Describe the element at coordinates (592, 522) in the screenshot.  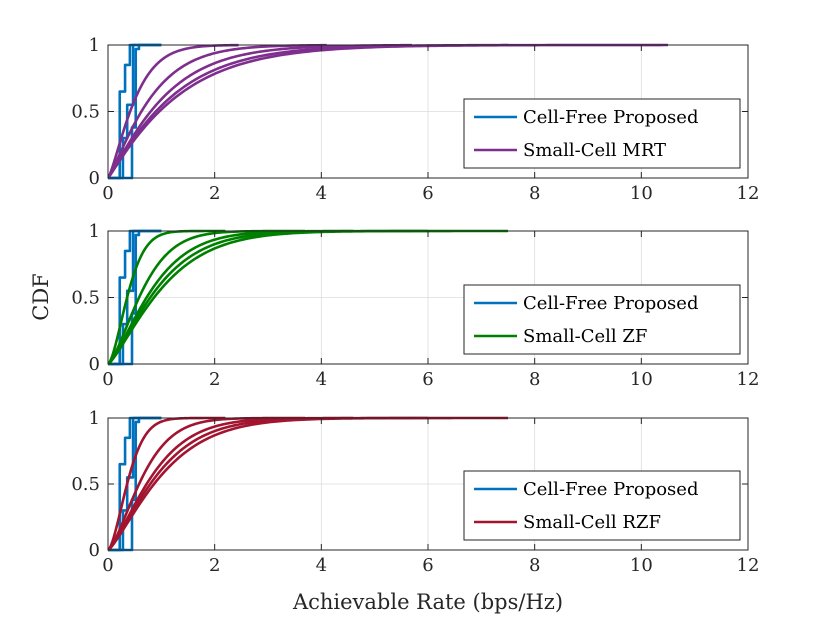
I see `legend-label: Small-Cell RZF` at that location.